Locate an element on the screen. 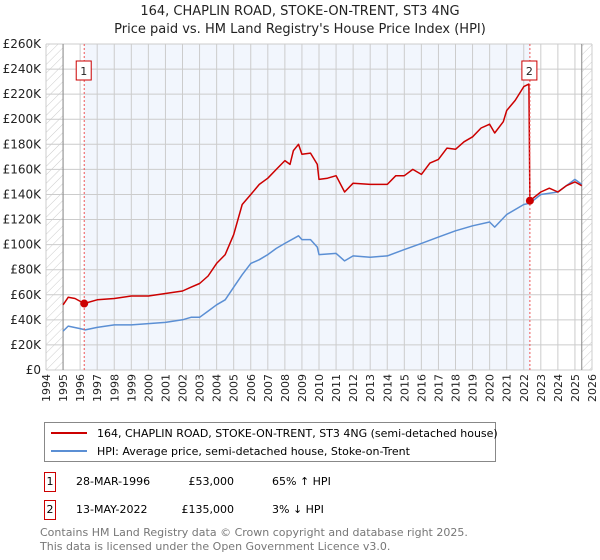 This screenshot has width=600, height=560. x-tick-label: 2012 is located at coordinates (353, 388).